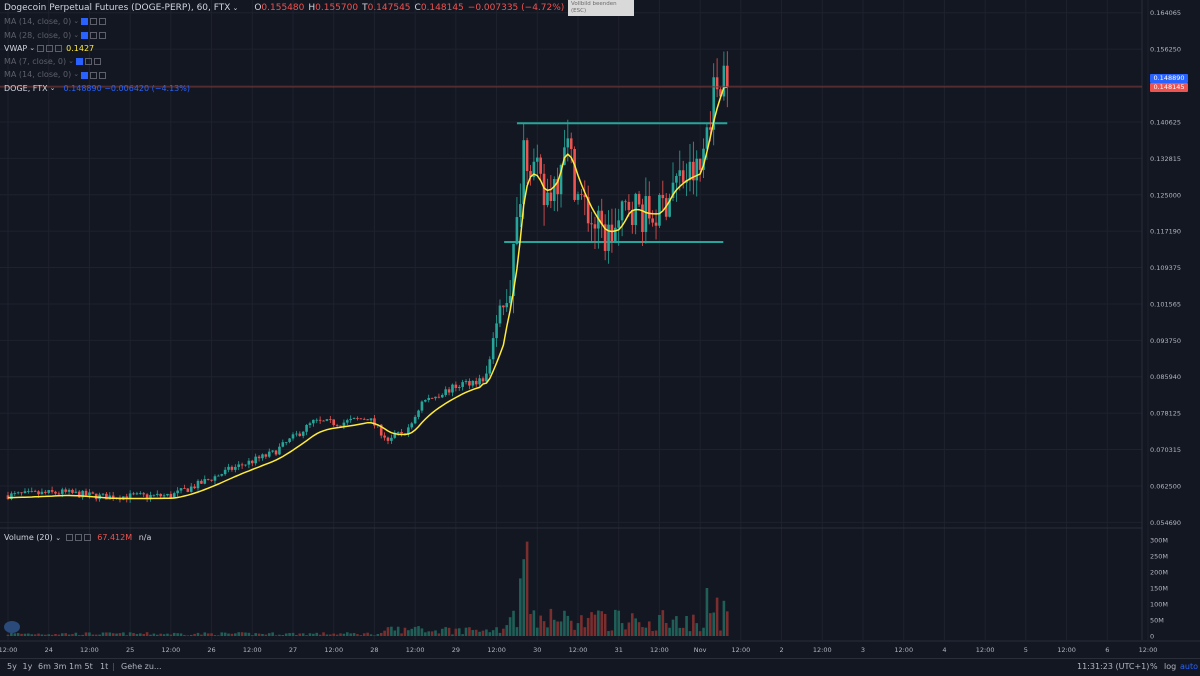 The image size is (1200, 676). Describe the element at coordinates (1165, 377) in the screenshot. I see `price-tick-label: 0.085940` at that location.